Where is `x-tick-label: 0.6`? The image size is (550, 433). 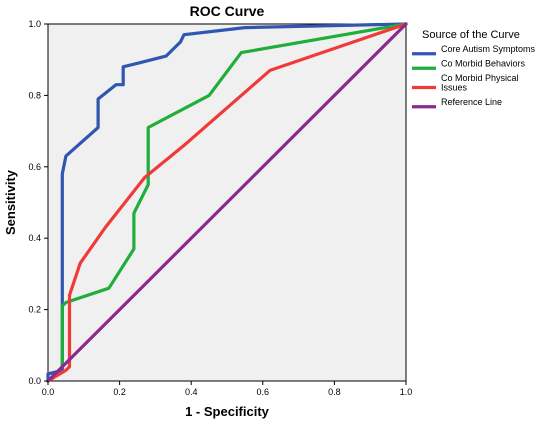 x-tick-label: 0.6 is located at coordinates (263, 392).